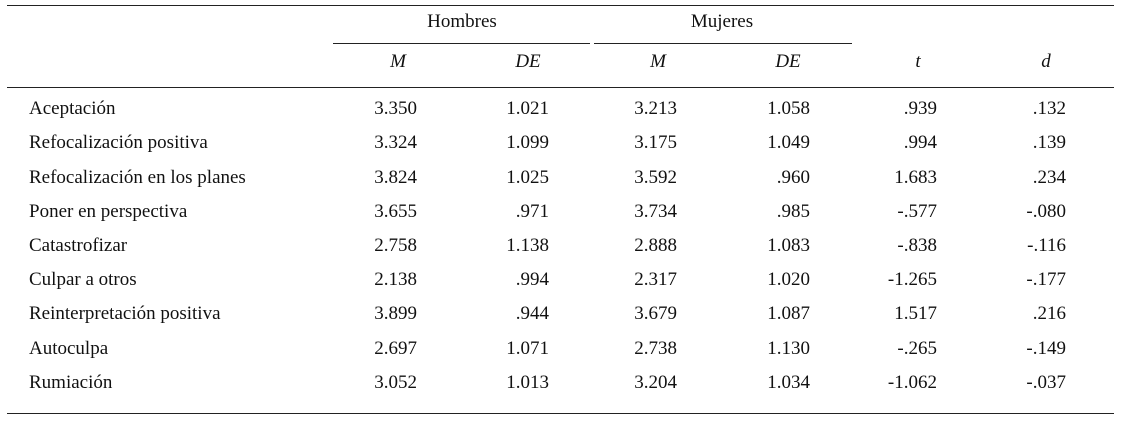 This screenshot has height=421, width=1121. Describe the element at coordinates (71, 382) in the screenshot. I see `row-label: Rumiación` at that location.